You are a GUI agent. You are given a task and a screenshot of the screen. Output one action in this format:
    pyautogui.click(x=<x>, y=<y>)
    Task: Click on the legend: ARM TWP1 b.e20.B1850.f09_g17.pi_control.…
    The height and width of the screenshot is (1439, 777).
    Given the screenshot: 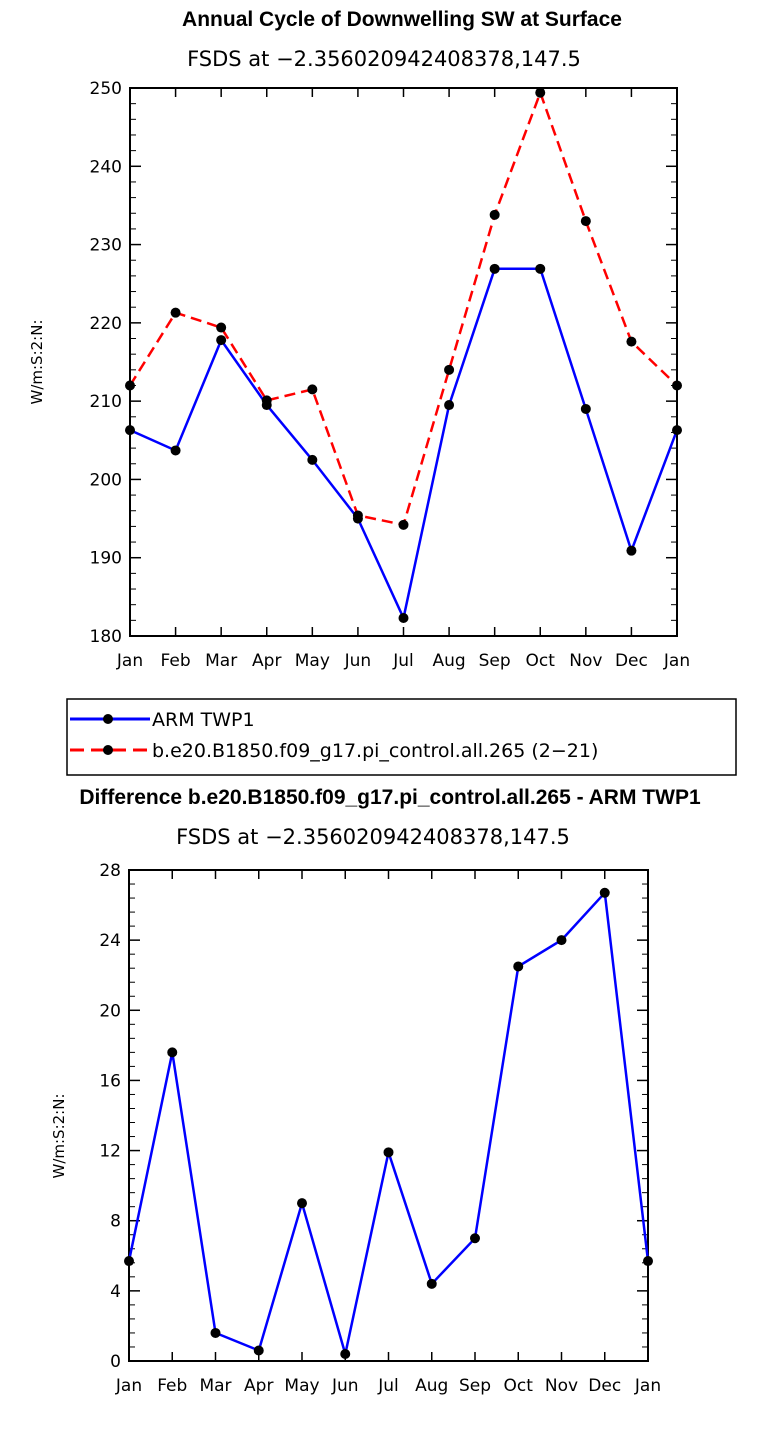 What is the action you would take?
    pyautogui.click(x=401, y=737)
    